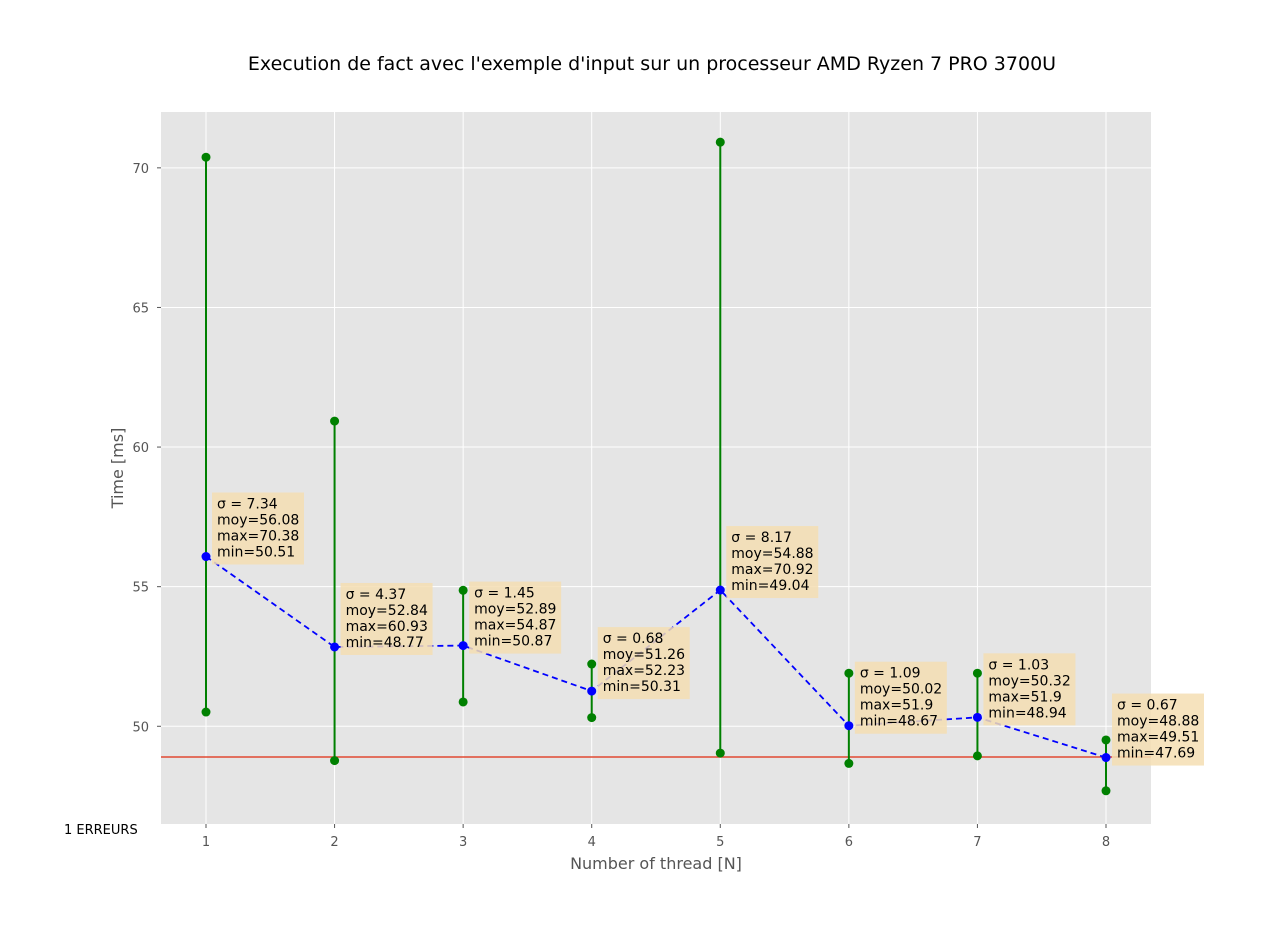 This screenshot has width=1280, height=927. I want to click on x-tick-label-6: 6, so click(849, 842).